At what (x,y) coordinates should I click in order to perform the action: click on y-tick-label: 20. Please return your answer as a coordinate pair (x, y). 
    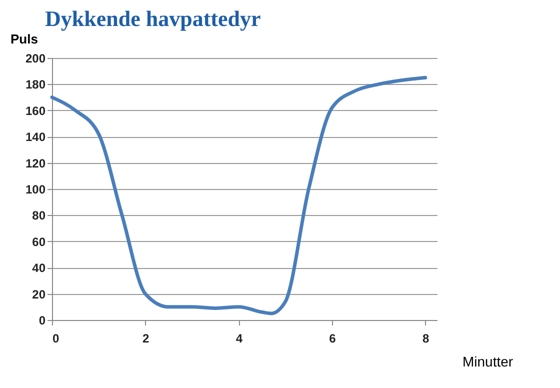
    Looking at the image, I should click on (39, 294).